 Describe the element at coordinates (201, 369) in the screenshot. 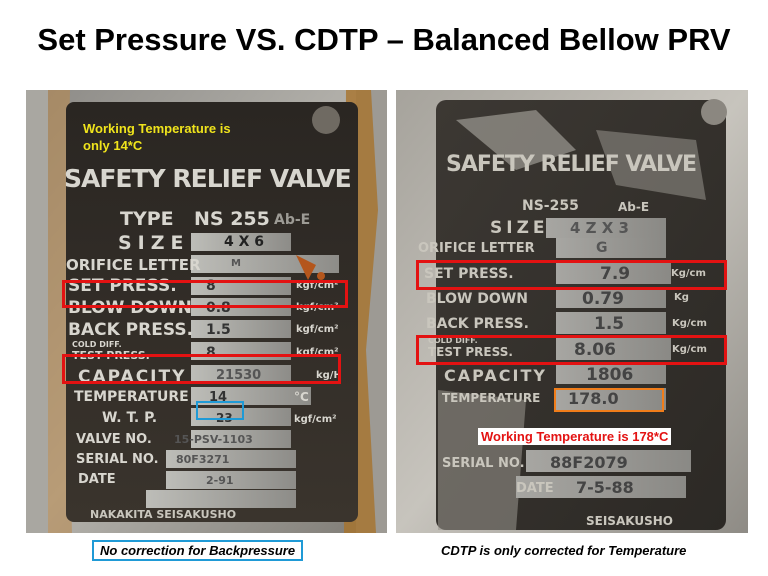

I see `left-test-press-highlight` at that location.